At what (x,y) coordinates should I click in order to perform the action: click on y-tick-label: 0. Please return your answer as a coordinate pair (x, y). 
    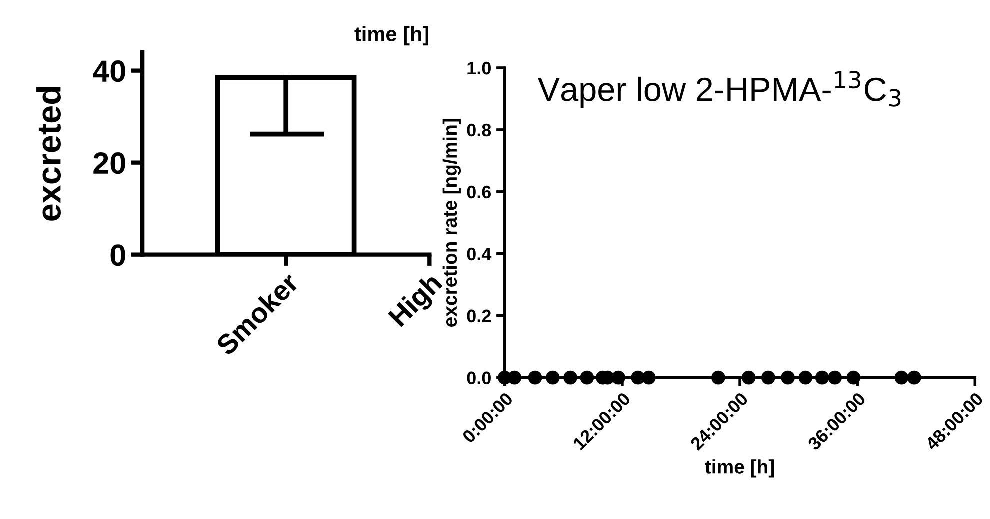
    Looking at the image, I should click on (118, 255).